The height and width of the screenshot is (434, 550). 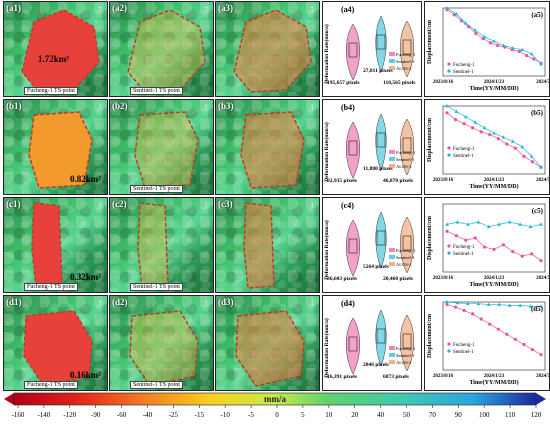 I want to click on ts-legend-marker, so click(x=449, y=246).